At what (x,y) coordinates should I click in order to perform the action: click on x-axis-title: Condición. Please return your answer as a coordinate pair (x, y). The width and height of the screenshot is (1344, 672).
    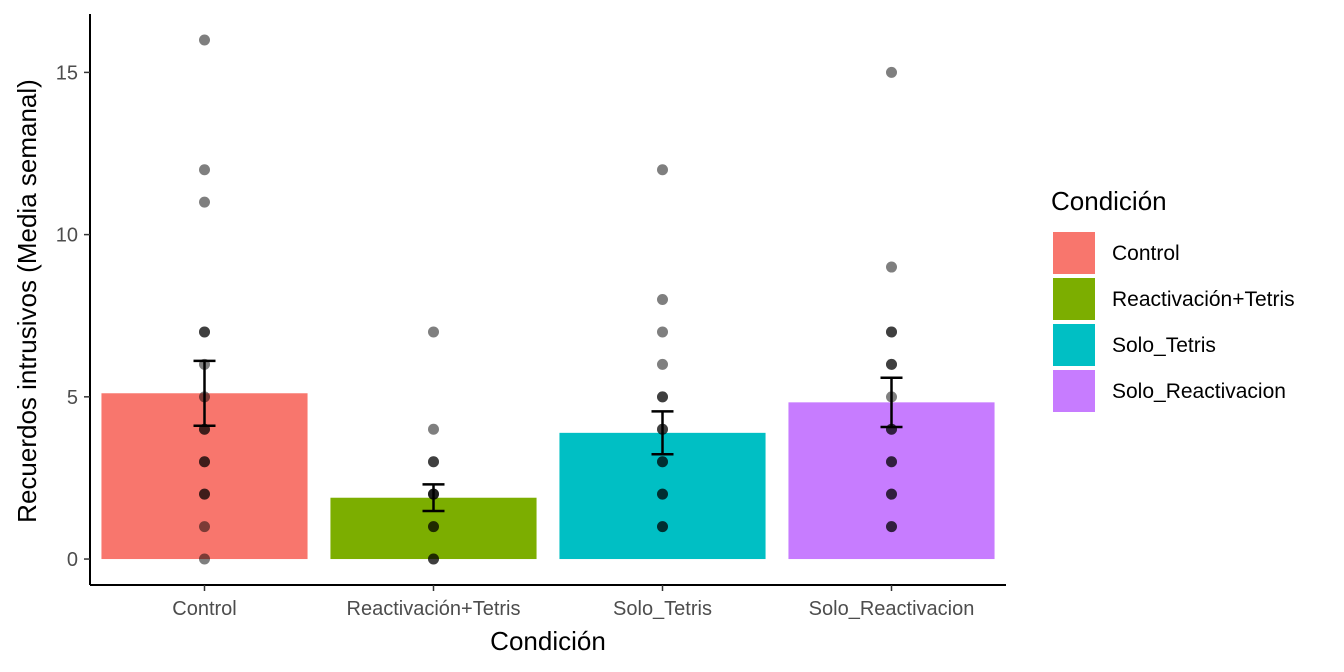
    Looking at the image, I should click on (548, 641).